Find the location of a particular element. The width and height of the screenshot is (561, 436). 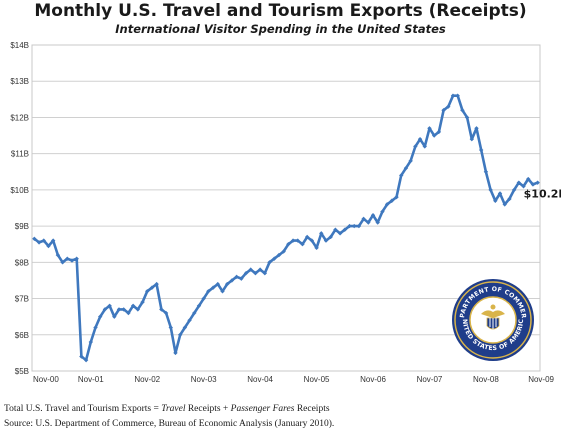

y-tick-label: $14B is located at coordinates (19, 45).